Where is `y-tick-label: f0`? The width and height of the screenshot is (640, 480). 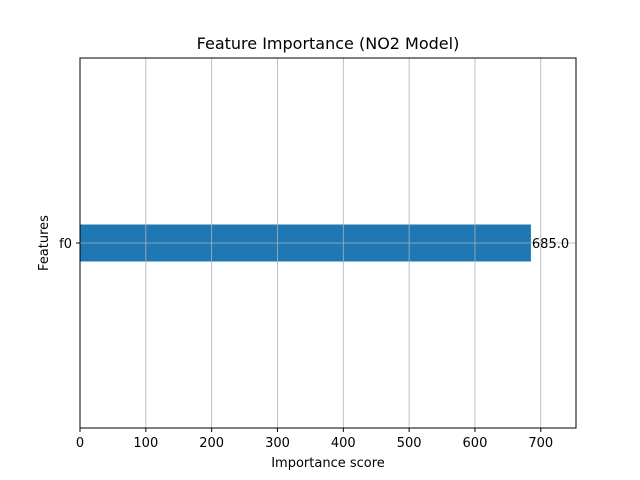
y-tick-label: f0 is located at coordinates (65, 244).